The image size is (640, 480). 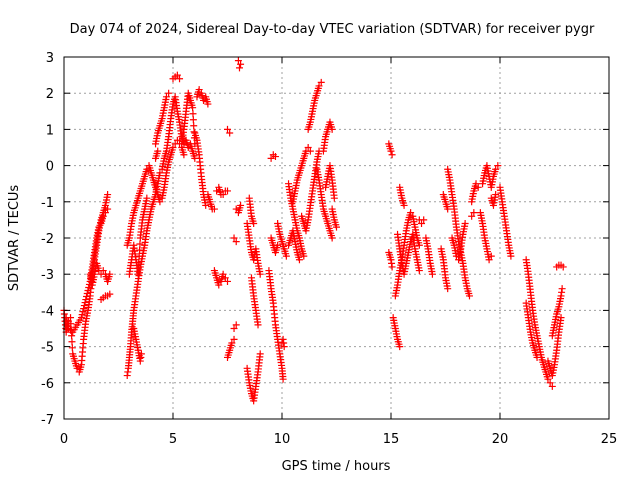 What do you see at coordinates (47, 311) in the screenshot?
I see `y-tick-label: -4` at bounding box center [47, 311].